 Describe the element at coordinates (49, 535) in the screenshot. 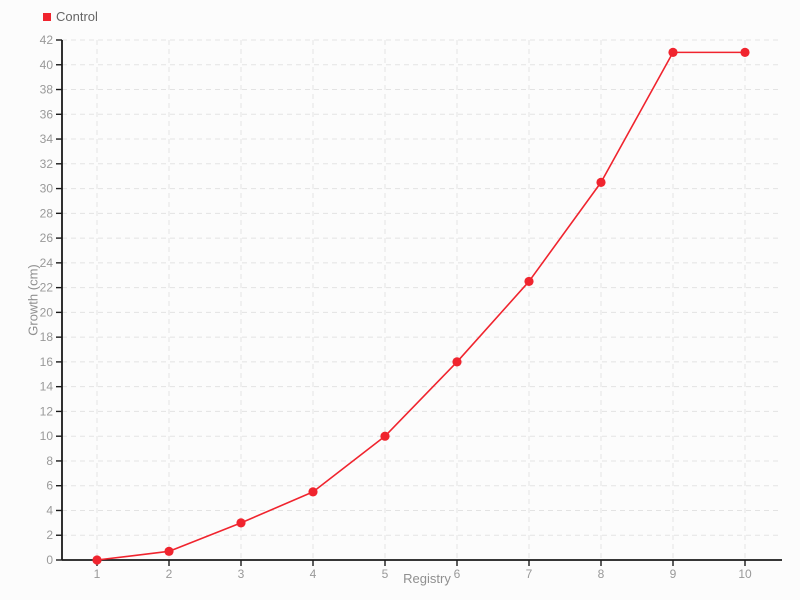

I see `y-tick-label: 2` at that location.